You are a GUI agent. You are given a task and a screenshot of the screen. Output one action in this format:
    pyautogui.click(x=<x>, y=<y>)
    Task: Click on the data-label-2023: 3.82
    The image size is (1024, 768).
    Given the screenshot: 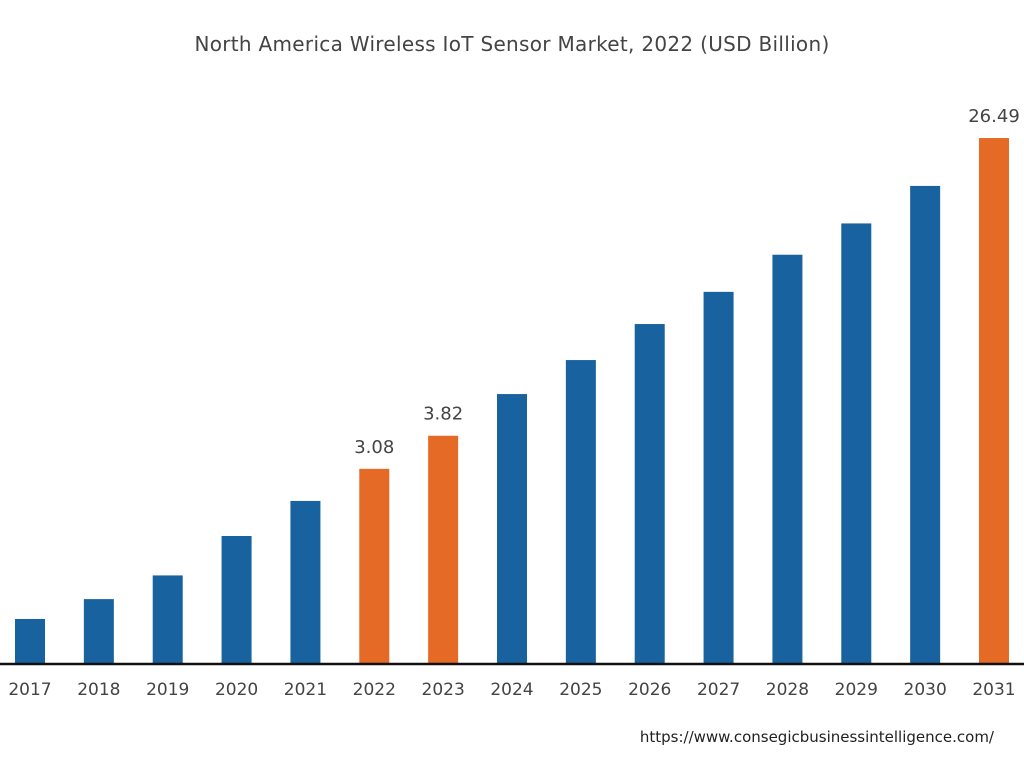 What is the action you would take?
    pyautogui.click(x=443, y=414)
    